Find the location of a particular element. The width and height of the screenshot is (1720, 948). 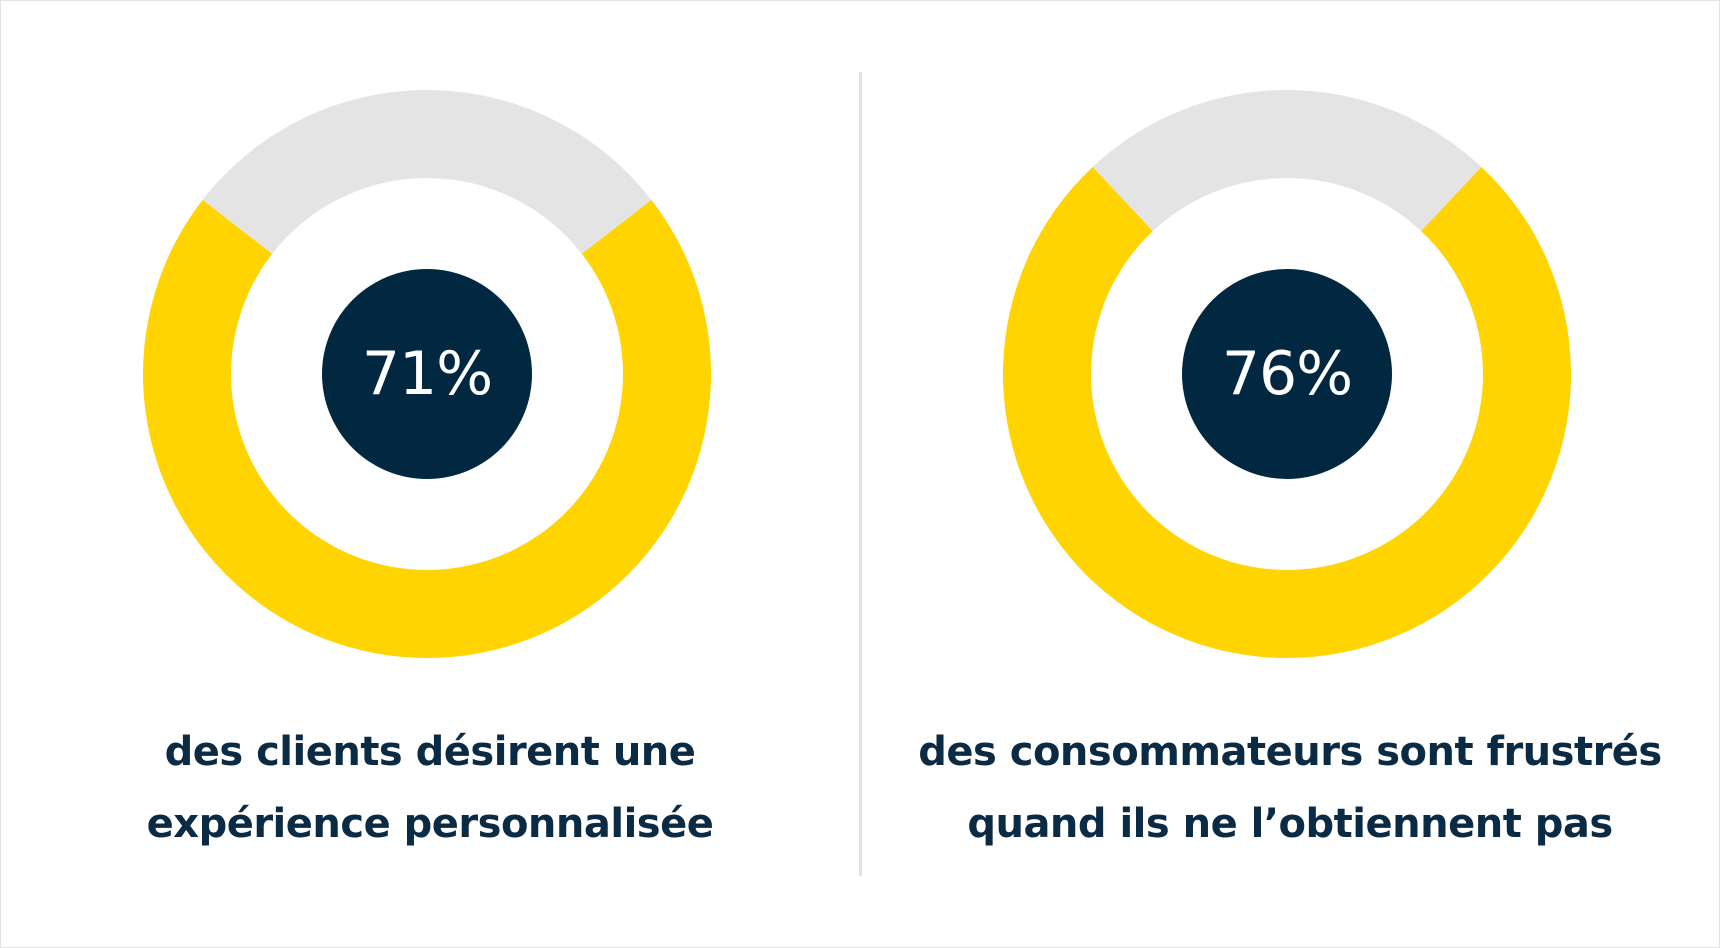

center-percentage-label: 76% is located at coordinates (1287, 374).